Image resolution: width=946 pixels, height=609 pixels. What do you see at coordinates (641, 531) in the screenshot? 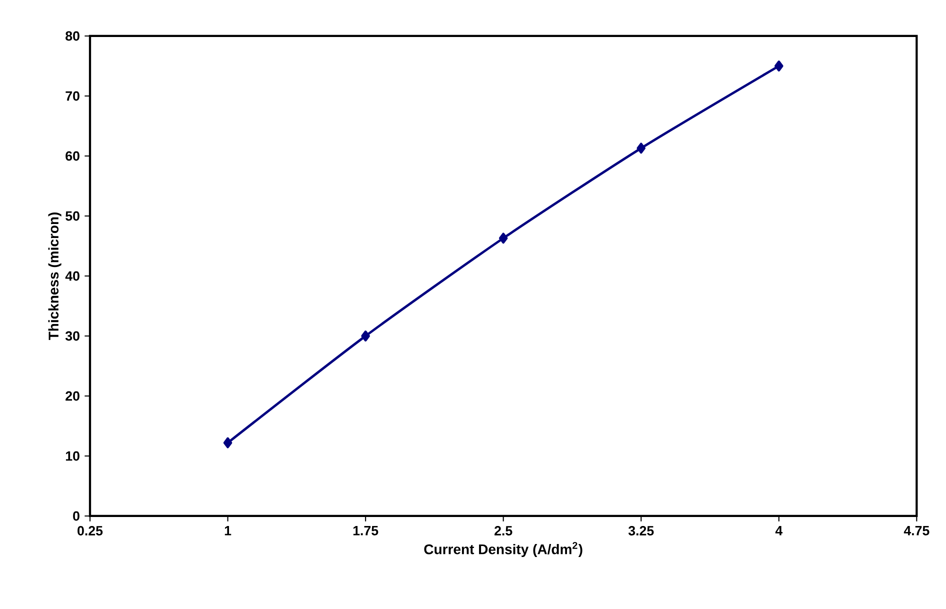
I see `x-tick-label: 3.25` at bounding box center [641, 531].